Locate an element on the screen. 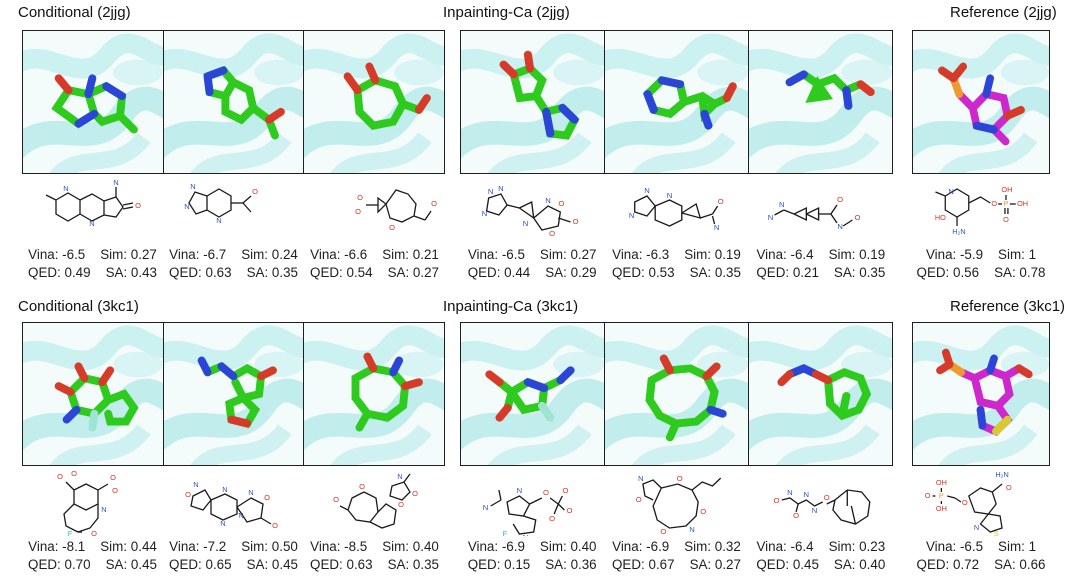 The width and height of the screenshot is (1080, 584). qed-value: 0.15 is located at coordinates (517, 564).